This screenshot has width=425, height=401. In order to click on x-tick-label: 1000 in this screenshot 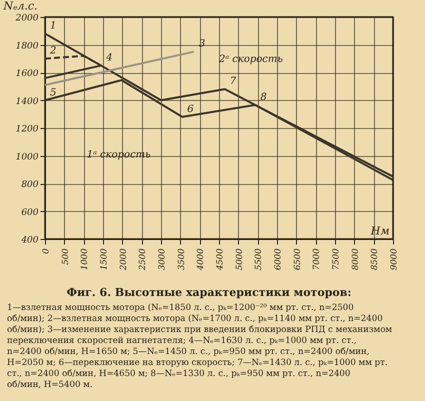, I will do `click(85, 259)`.